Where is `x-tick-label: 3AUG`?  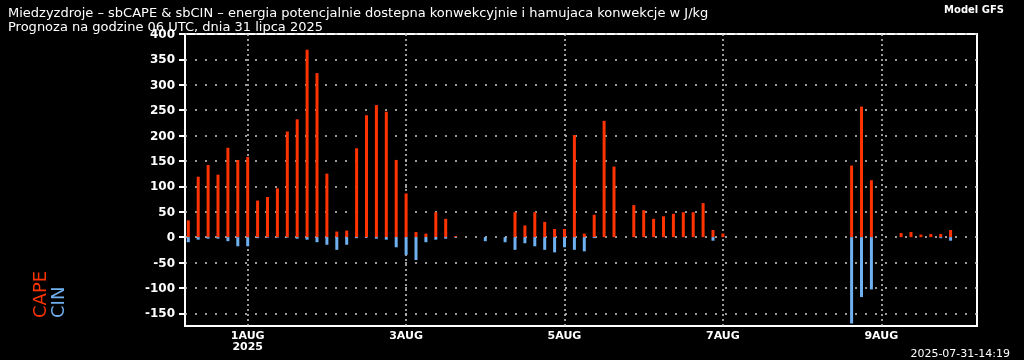 x-tick-label: 3AUG is located at coordinates (406, 335).